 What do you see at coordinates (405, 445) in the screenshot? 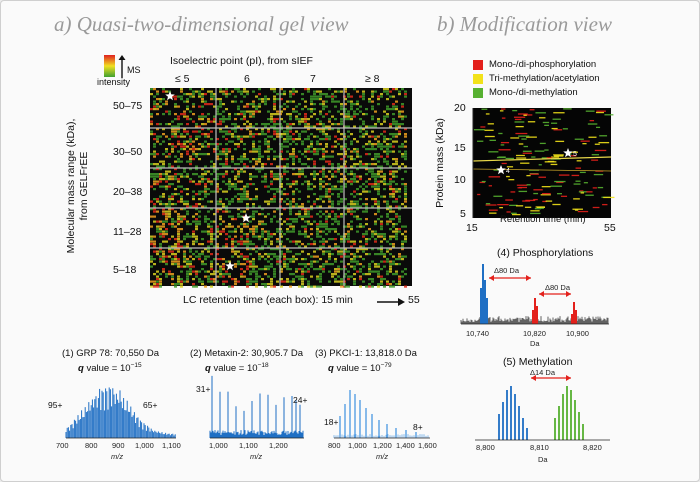
I see `spectrum3-tick4: 1,400` at bounding box center [405, 445].